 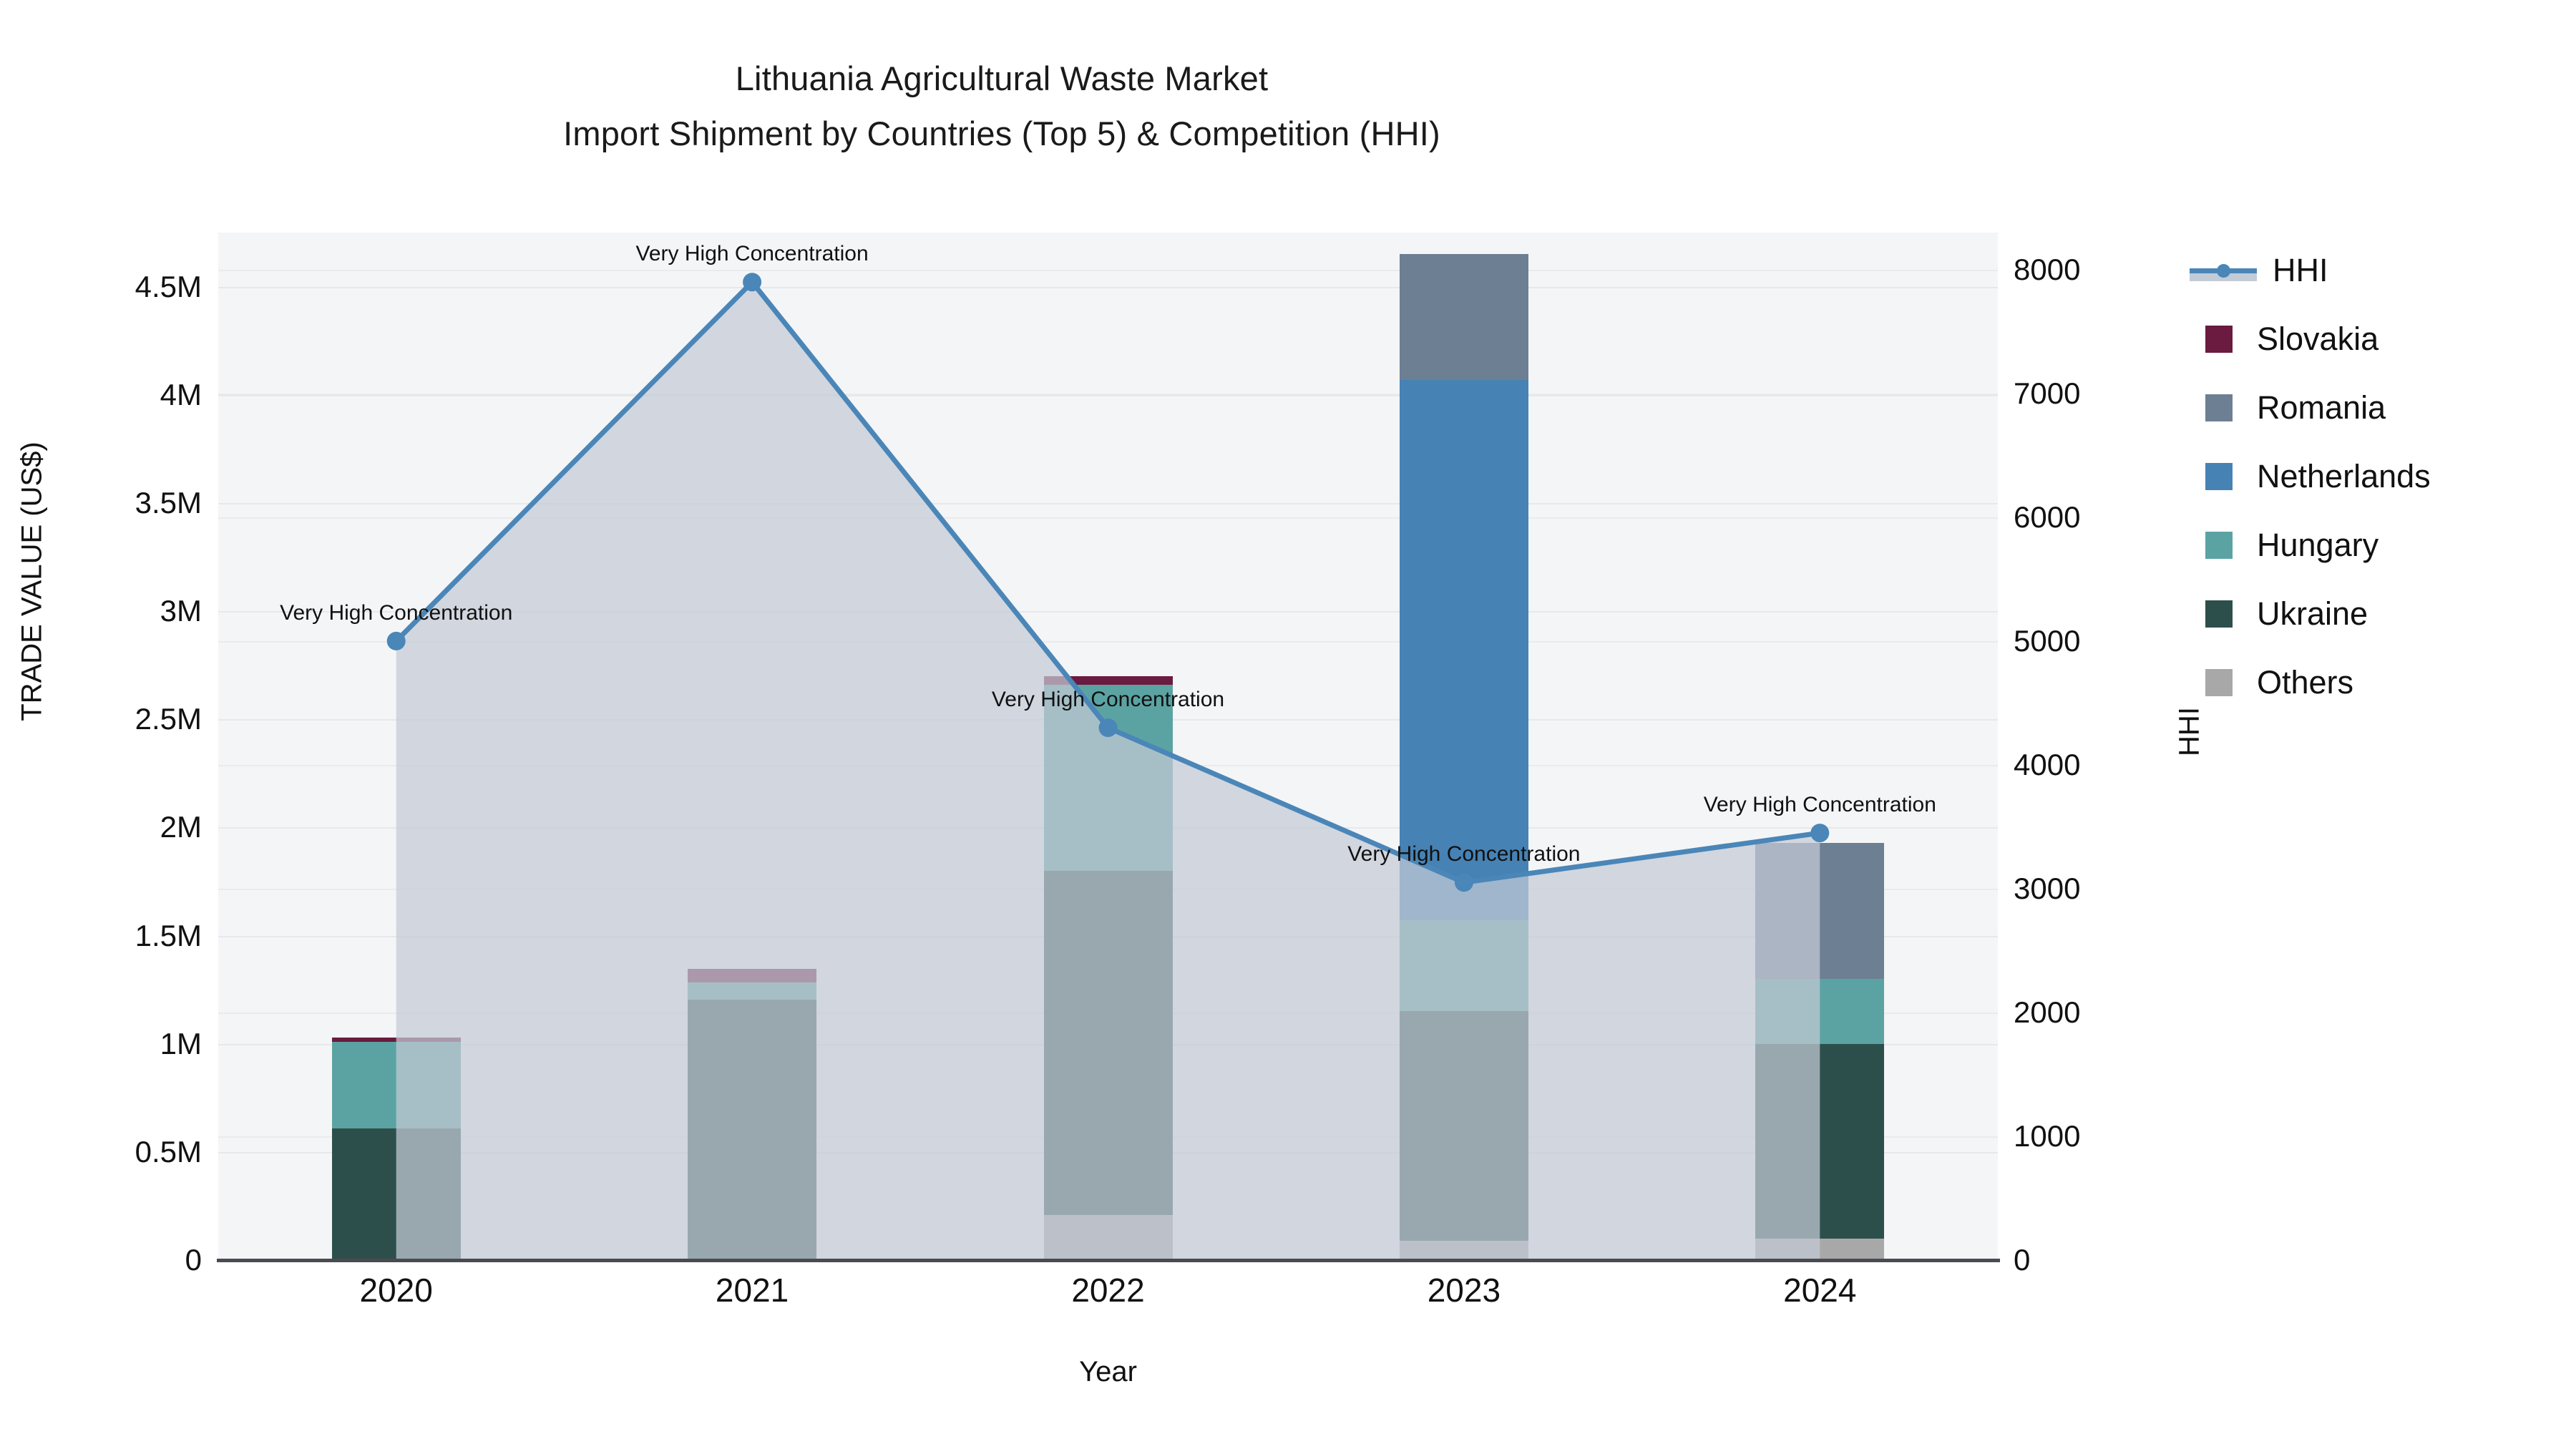 I want to click on bar-group-2020, so click(x=396, y=746).